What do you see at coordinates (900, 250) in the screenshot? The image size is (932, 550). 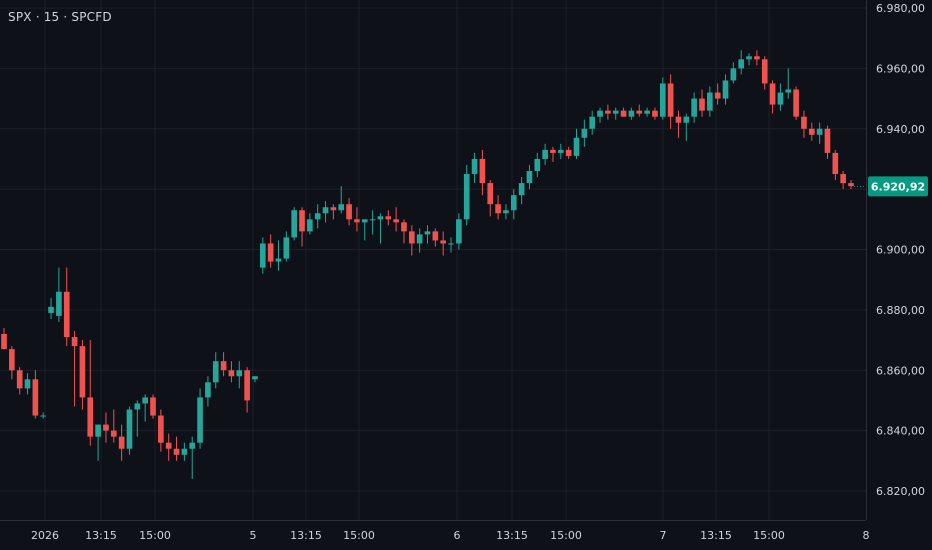 I see `price-tick-label: 6.900,00` at bounding box center [900, 250].